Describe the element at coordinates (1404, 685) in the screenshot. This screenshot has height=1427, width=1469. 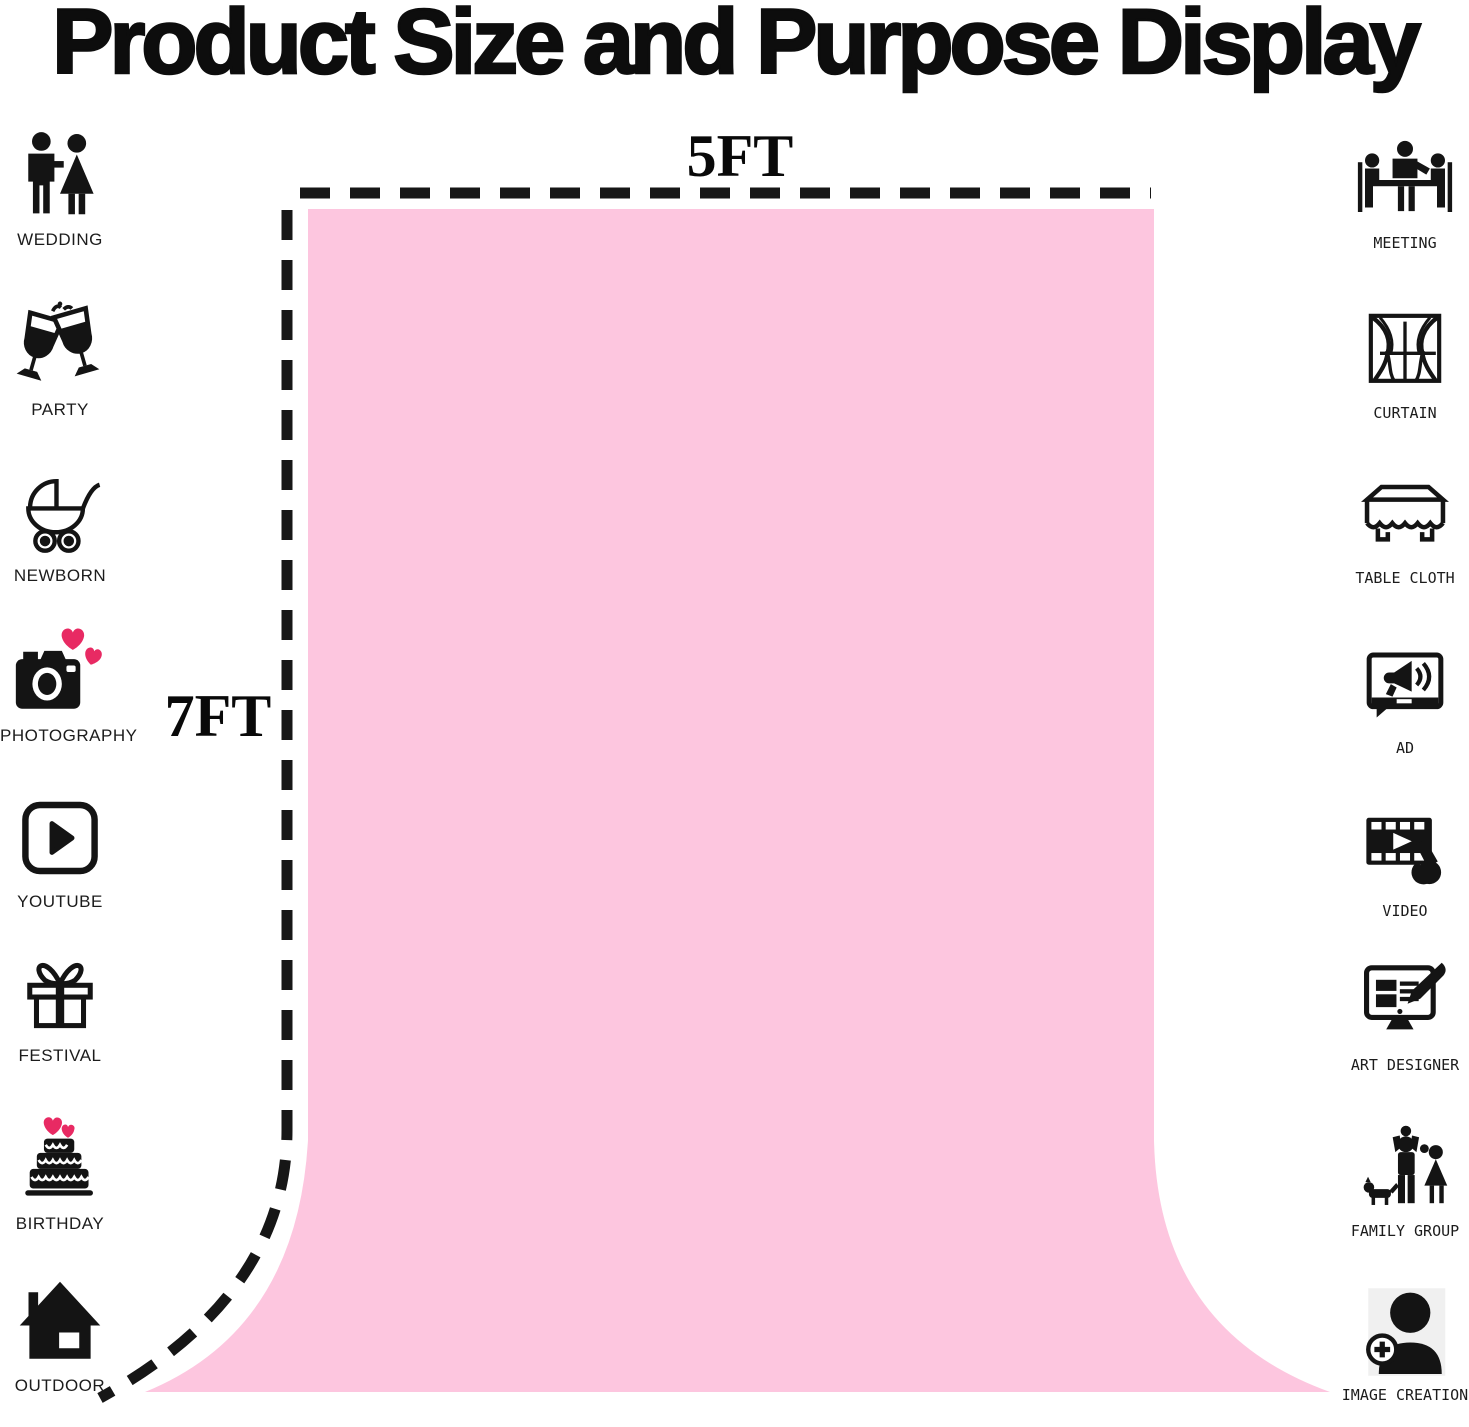
I see `ad-megaphone-icon` at that location.